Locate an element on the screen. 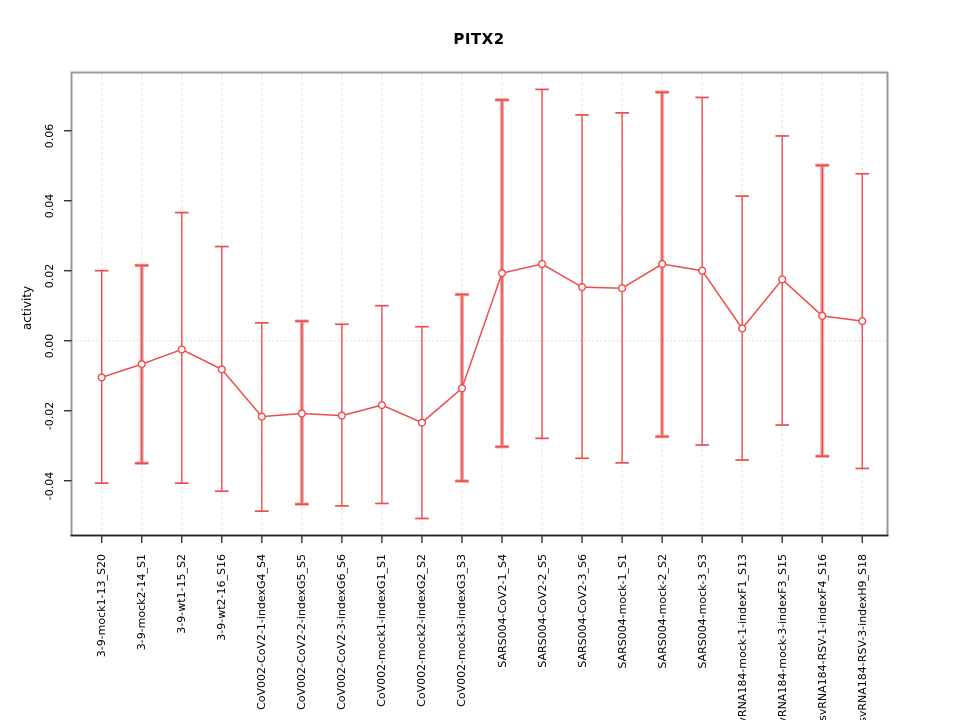 This screenshot has width=960, height=720. x-tick-label-text: CoV002-mock1-indexG1_S1 is located at coordinates (382, 630).